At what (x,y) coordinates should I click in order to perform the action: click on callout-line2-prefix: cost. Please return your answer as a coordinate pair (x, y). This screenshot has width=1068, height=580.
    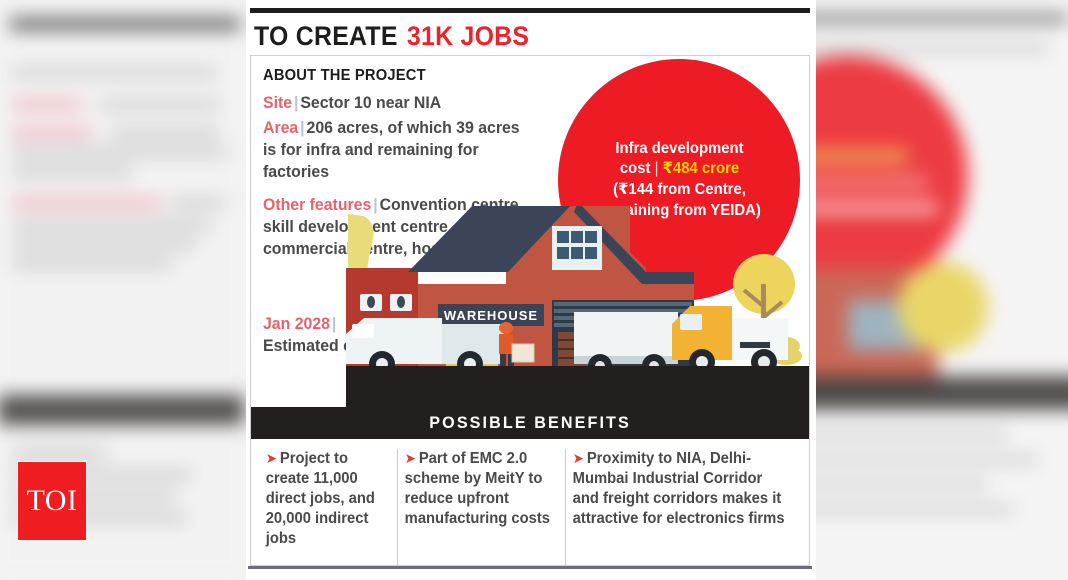
    Looking at the image, I should click on (634, 169).